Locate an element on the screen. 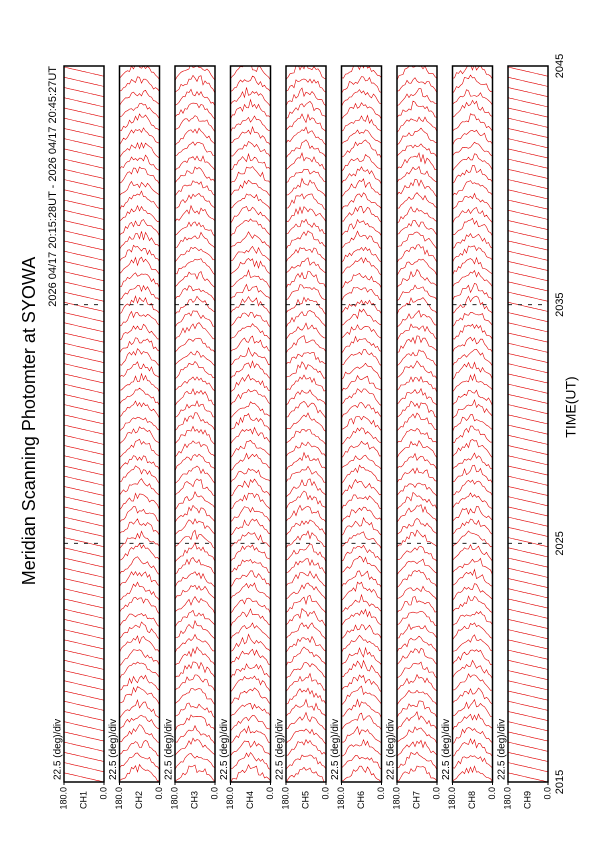  panel-scale: 22.5 (deg)/div is located at coordinates (280, 749).